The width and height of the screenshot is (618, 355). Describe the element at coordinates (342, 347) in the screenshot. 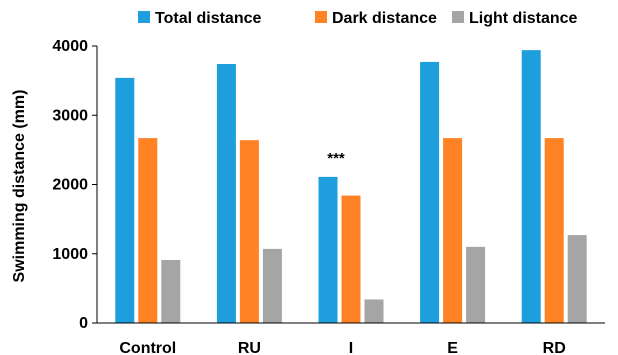

I see `x-axis-labels: Control RU I E RD` at that location.